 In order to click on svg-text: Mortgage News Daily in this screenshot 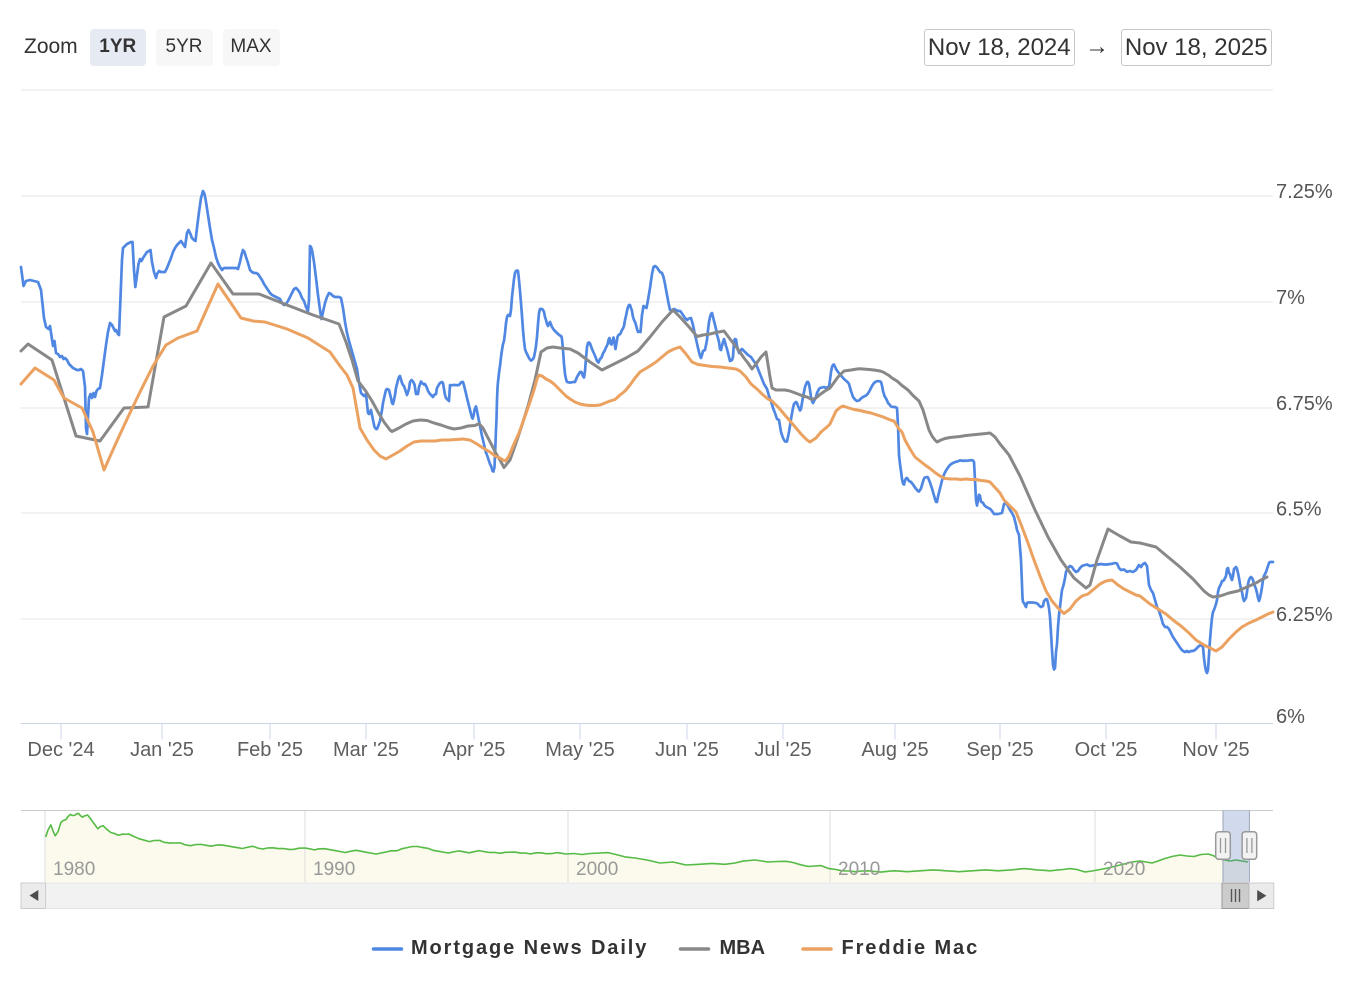, I will do `click(529, 948)`.